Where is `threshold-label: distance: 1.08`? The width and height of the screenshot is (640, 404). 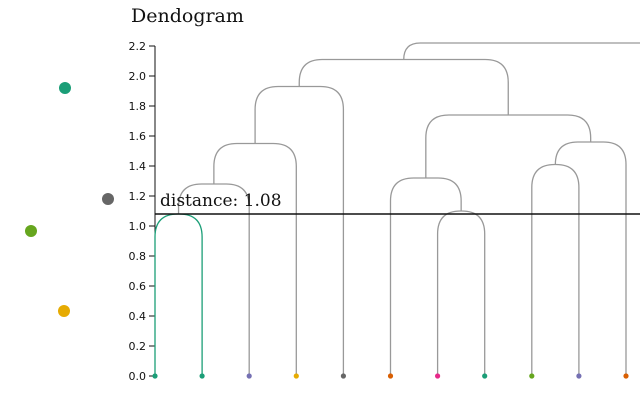 threshold-label: distance: 1.08 is located at coordinates (221, 201).